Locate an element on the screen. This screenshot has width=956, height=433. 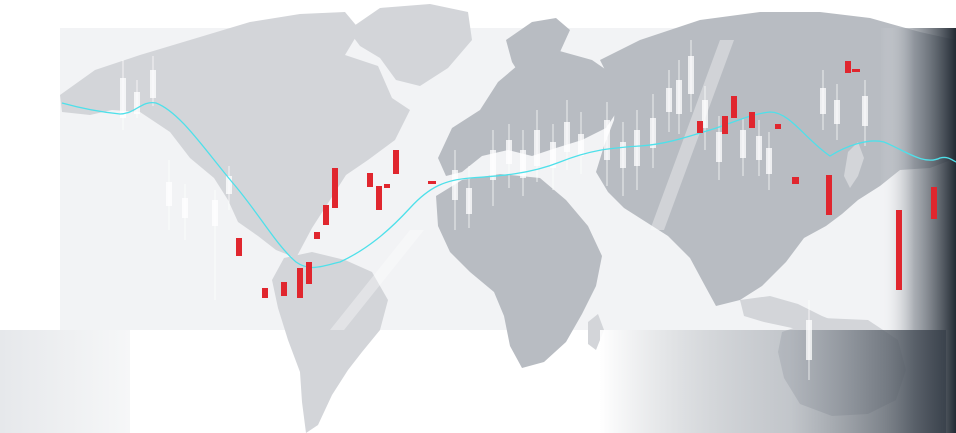
diagonal-streak is located at coordinates (377, 280).